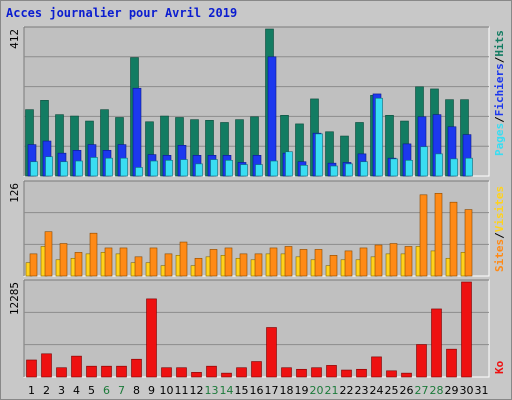 Image resolution: width=512 pixels, height=400 pixels. I want to click on x-tick-label: 10, so click(167, 390).